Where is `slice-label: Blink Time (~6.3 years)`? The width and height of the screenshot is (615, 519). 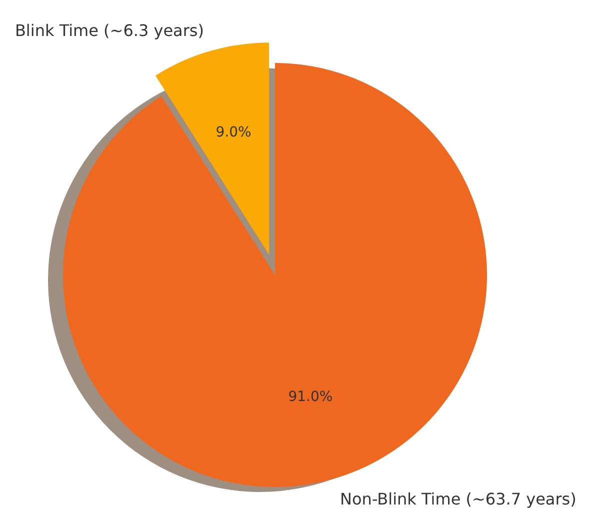 slice-label: Blink Time (~6.3 years) is located at coordinates (109, 30).